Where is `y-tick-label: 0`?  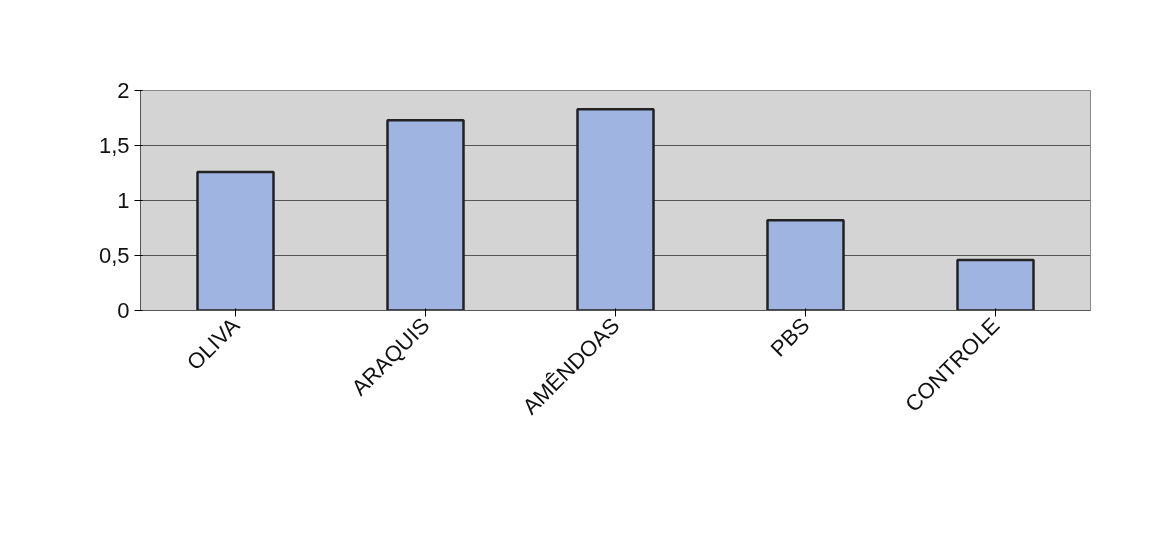
y-tick-label: 0 is located at coordinates (123, 310).